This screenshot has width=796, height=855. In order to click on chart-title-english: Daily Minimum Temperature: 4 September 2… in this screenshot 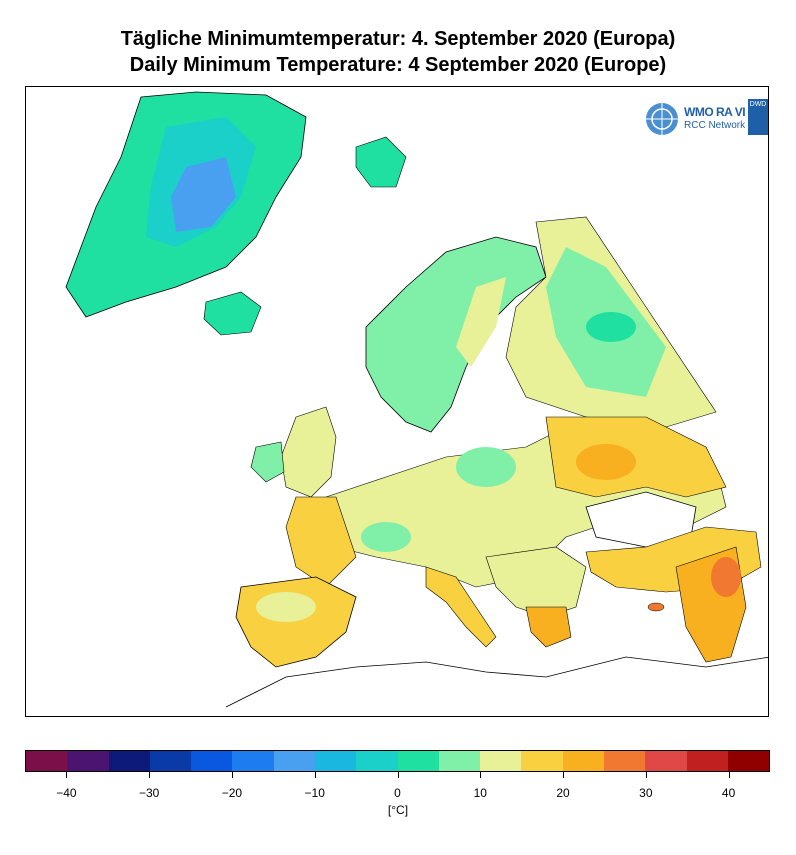, I will do `click(398, 65)`.